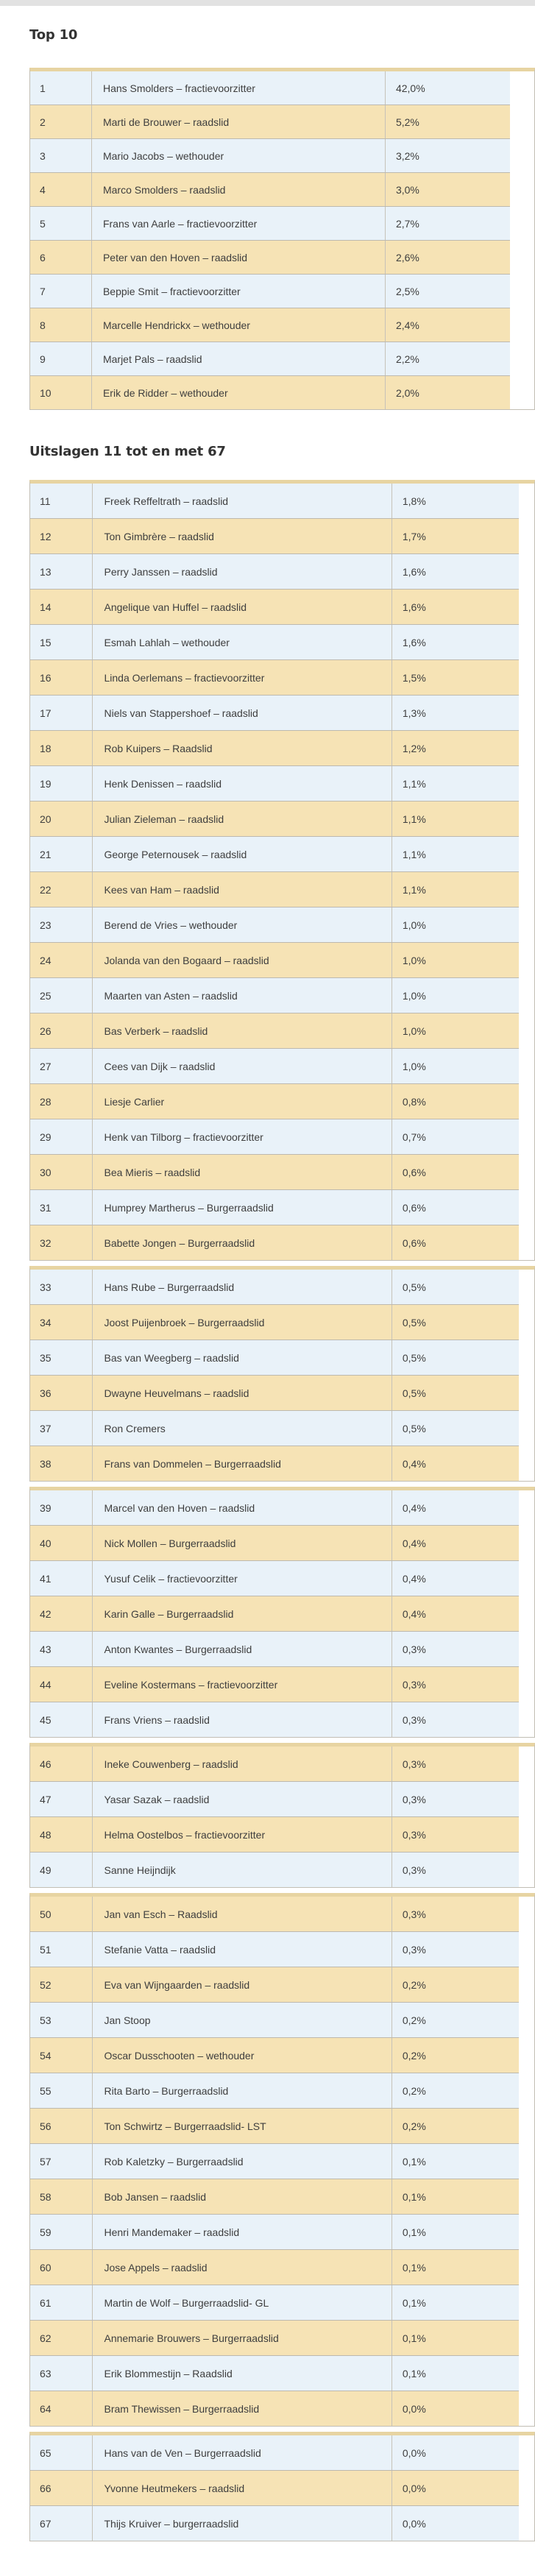 This screenshot has height=2576, width=535. Describe the element at coordinates (242, 2055) in the screenshot. I see `name-cell: Oscar Dusschooten – wethouder` at that location.